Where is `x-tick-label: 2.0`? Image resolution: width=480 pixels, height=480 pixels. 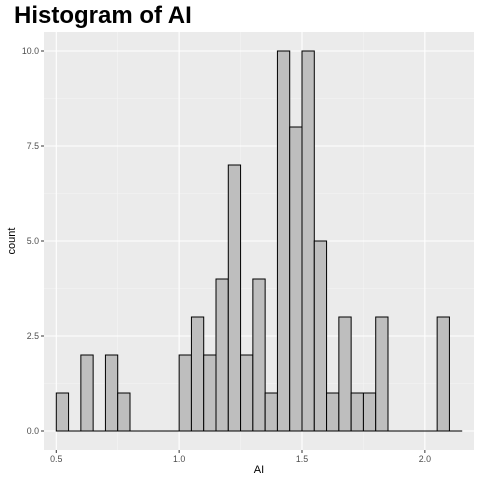
x-tick-label: 2.0 is located at coordinates (425, 459).